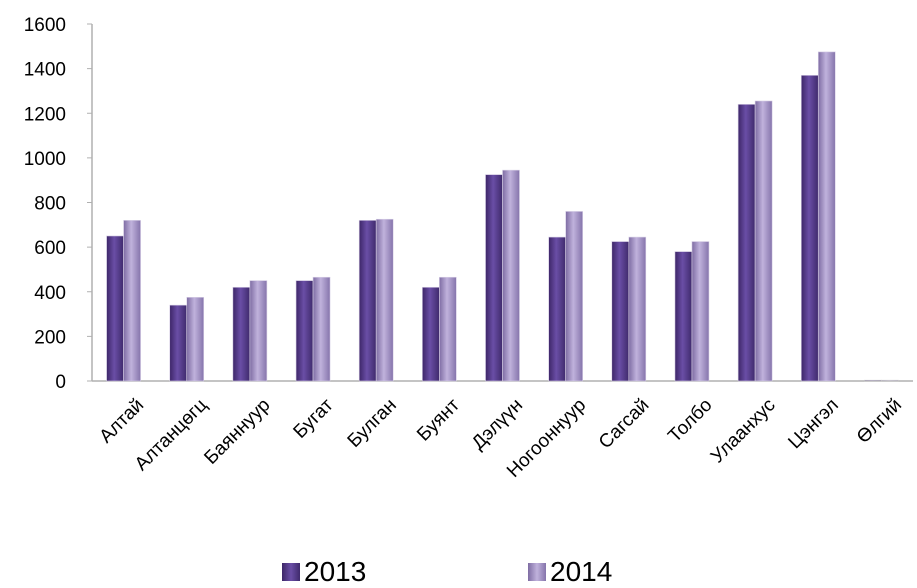  Describe the element at coordinates (45, 25) in the screenshot. I see `y-tick-label: 1600` at that location.